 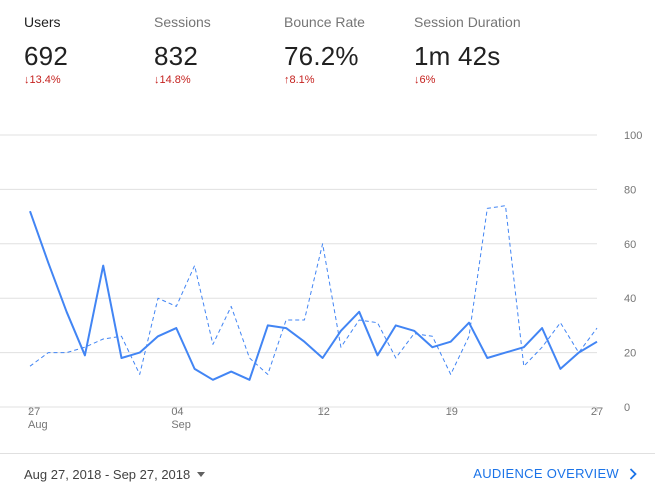 What do you see at coordinates (425, 80) in the screenshot?
I see `metric-change: ↓6%` at bounding box center [425, 80].